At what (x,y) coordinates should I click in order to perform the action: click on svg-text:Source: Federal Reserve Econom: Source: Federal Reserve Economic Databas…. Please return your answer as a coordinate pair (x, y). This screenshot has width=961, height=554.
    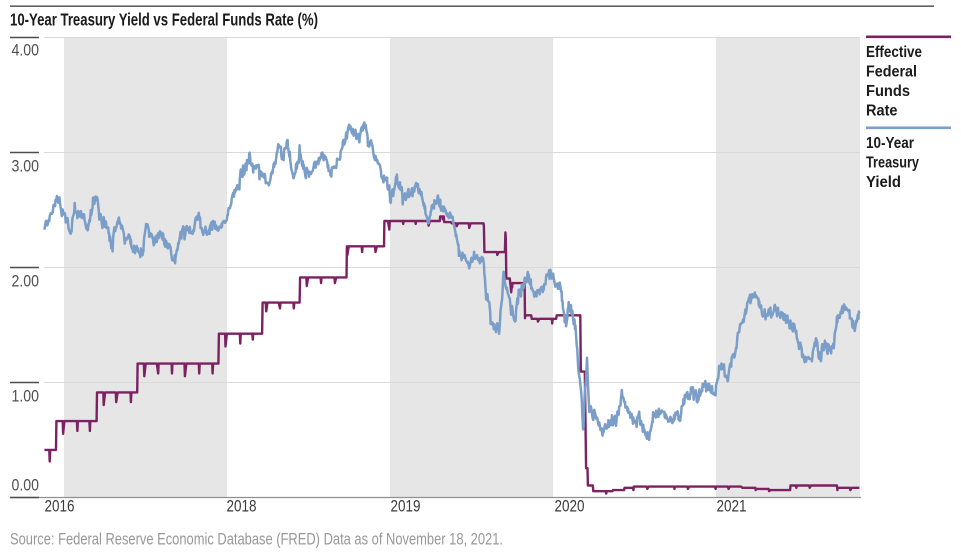
    Looking at the image, I should click on (256, 540).